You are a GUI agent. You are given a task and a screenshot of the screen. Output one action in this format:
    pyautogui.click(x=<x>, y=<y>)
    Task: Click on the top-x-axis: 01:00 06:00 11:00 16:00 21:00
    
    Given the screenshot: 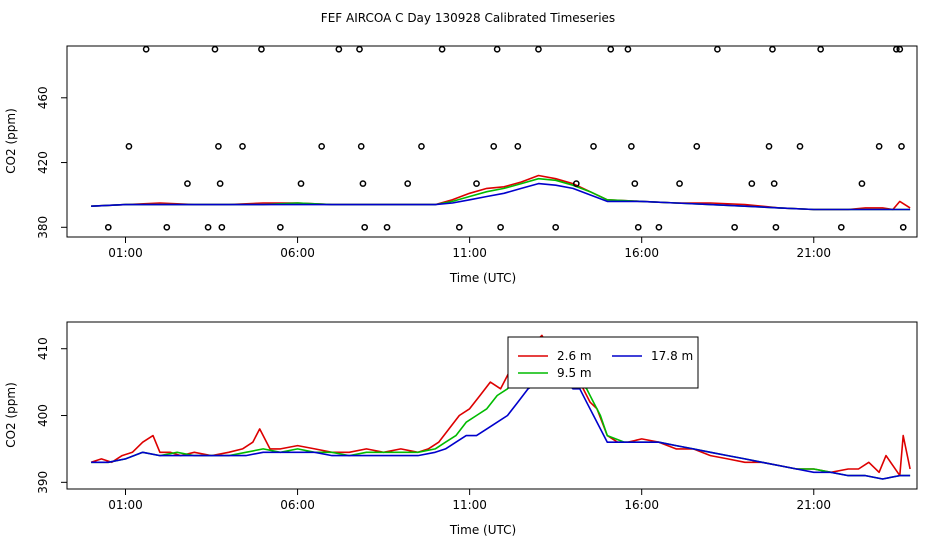 What is the action you would take?
    pyautogui.click(x=469, y=248)
    